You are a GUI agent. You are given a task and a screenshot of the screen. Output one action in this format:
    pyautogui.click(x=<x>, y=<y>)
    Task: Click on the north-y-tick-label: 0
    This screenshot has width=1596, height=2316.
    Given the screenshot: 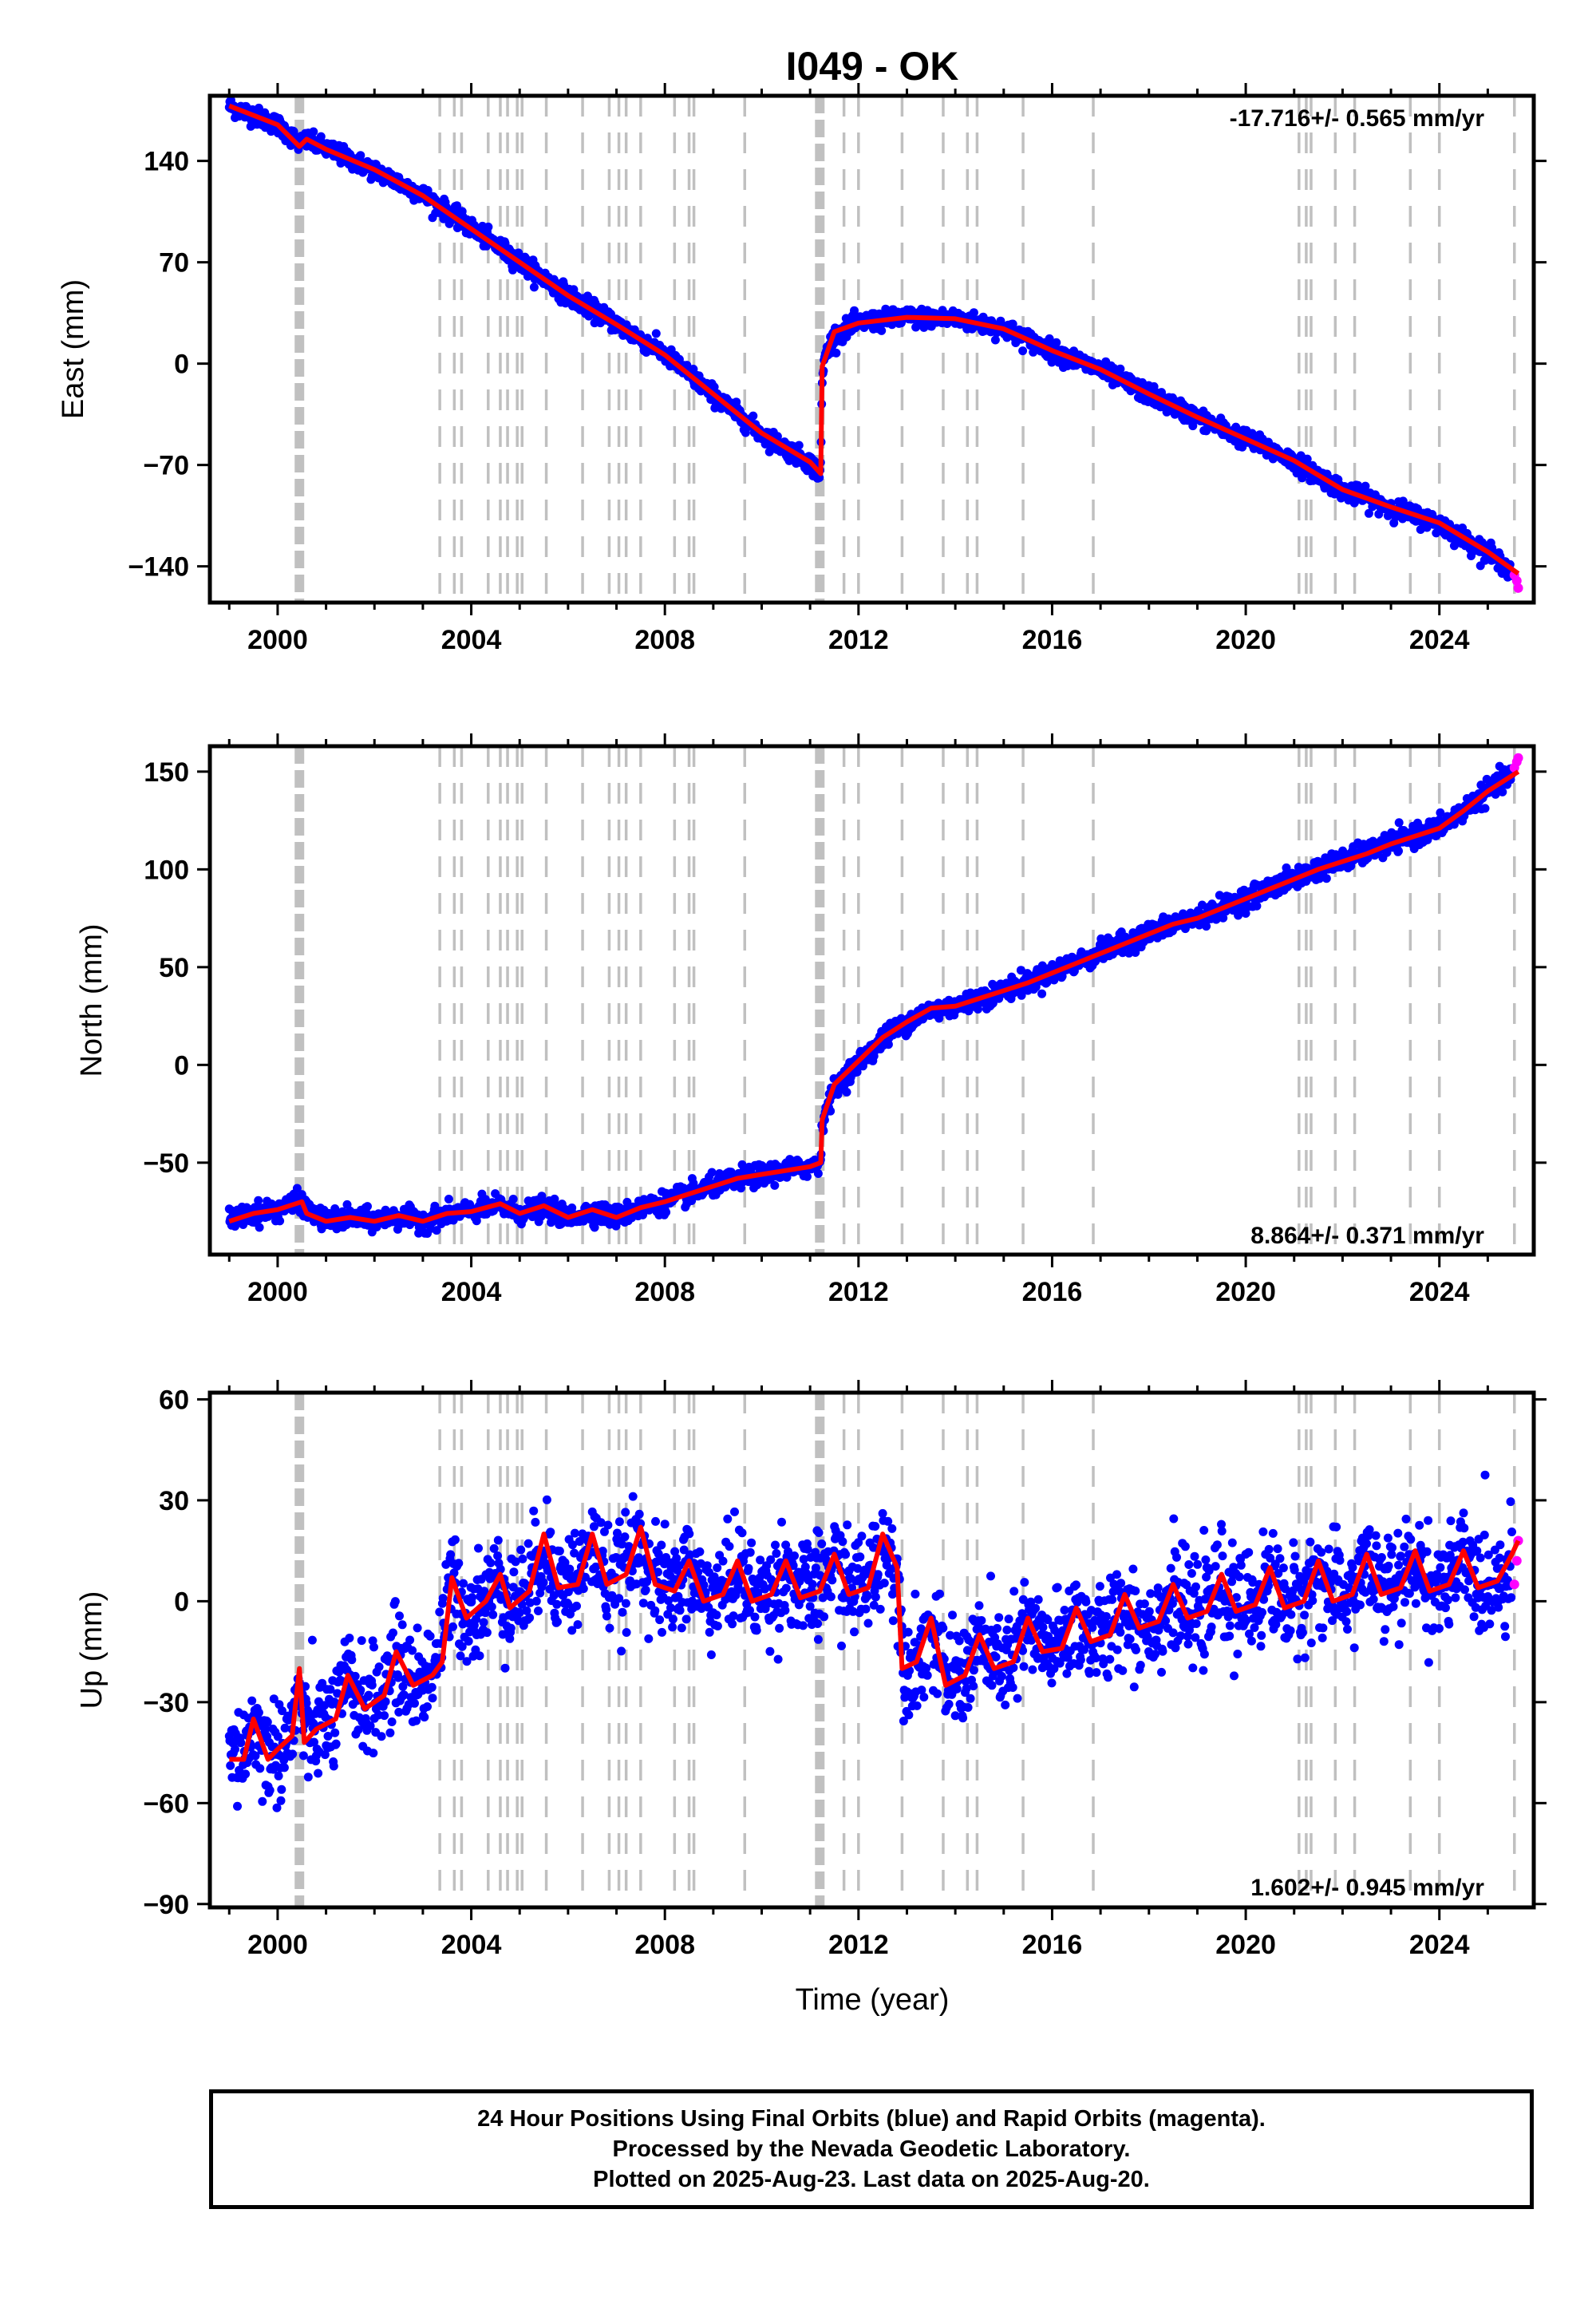 What is the action you would take?
    pyautogui.click(x=181, y=1065)
    